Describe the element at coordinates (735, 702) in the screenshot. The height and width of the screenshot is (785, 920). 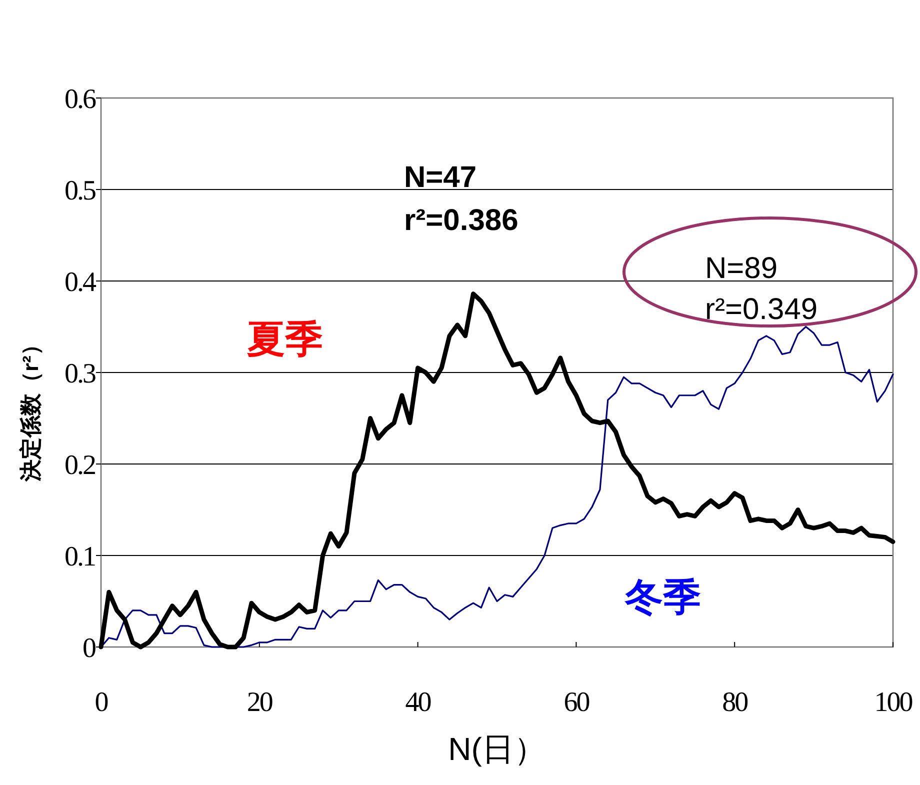
I see `x-tick-label: 80` at that location.